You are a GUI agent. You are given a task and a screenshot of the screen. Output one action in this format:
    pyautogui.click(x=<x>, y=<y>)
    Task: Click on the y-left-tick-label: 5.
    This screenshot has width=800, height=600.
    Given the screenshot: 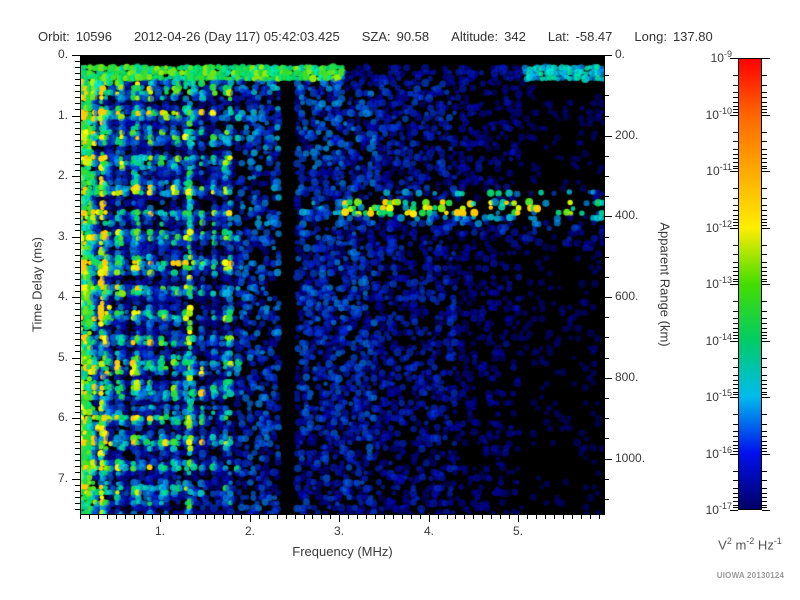 What is the action you would take?
    pyautogui.click(x=62, y=357)
    